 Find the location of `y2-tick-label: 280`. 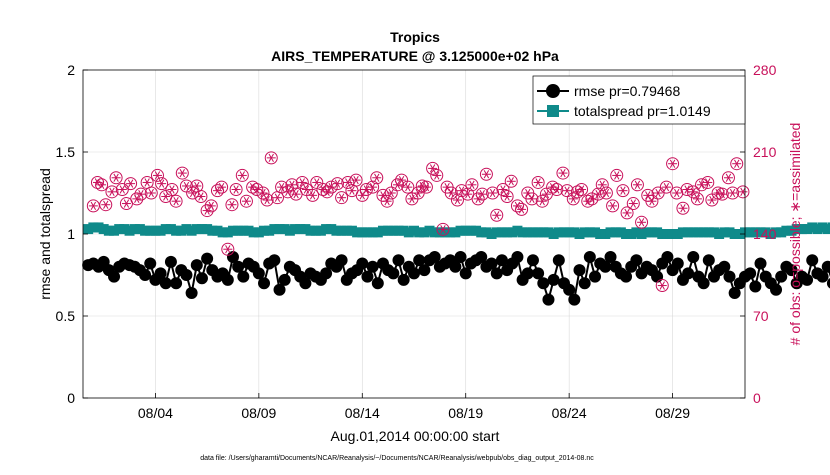

y2-tick-label: 280 is located at coordinates (765, 70).